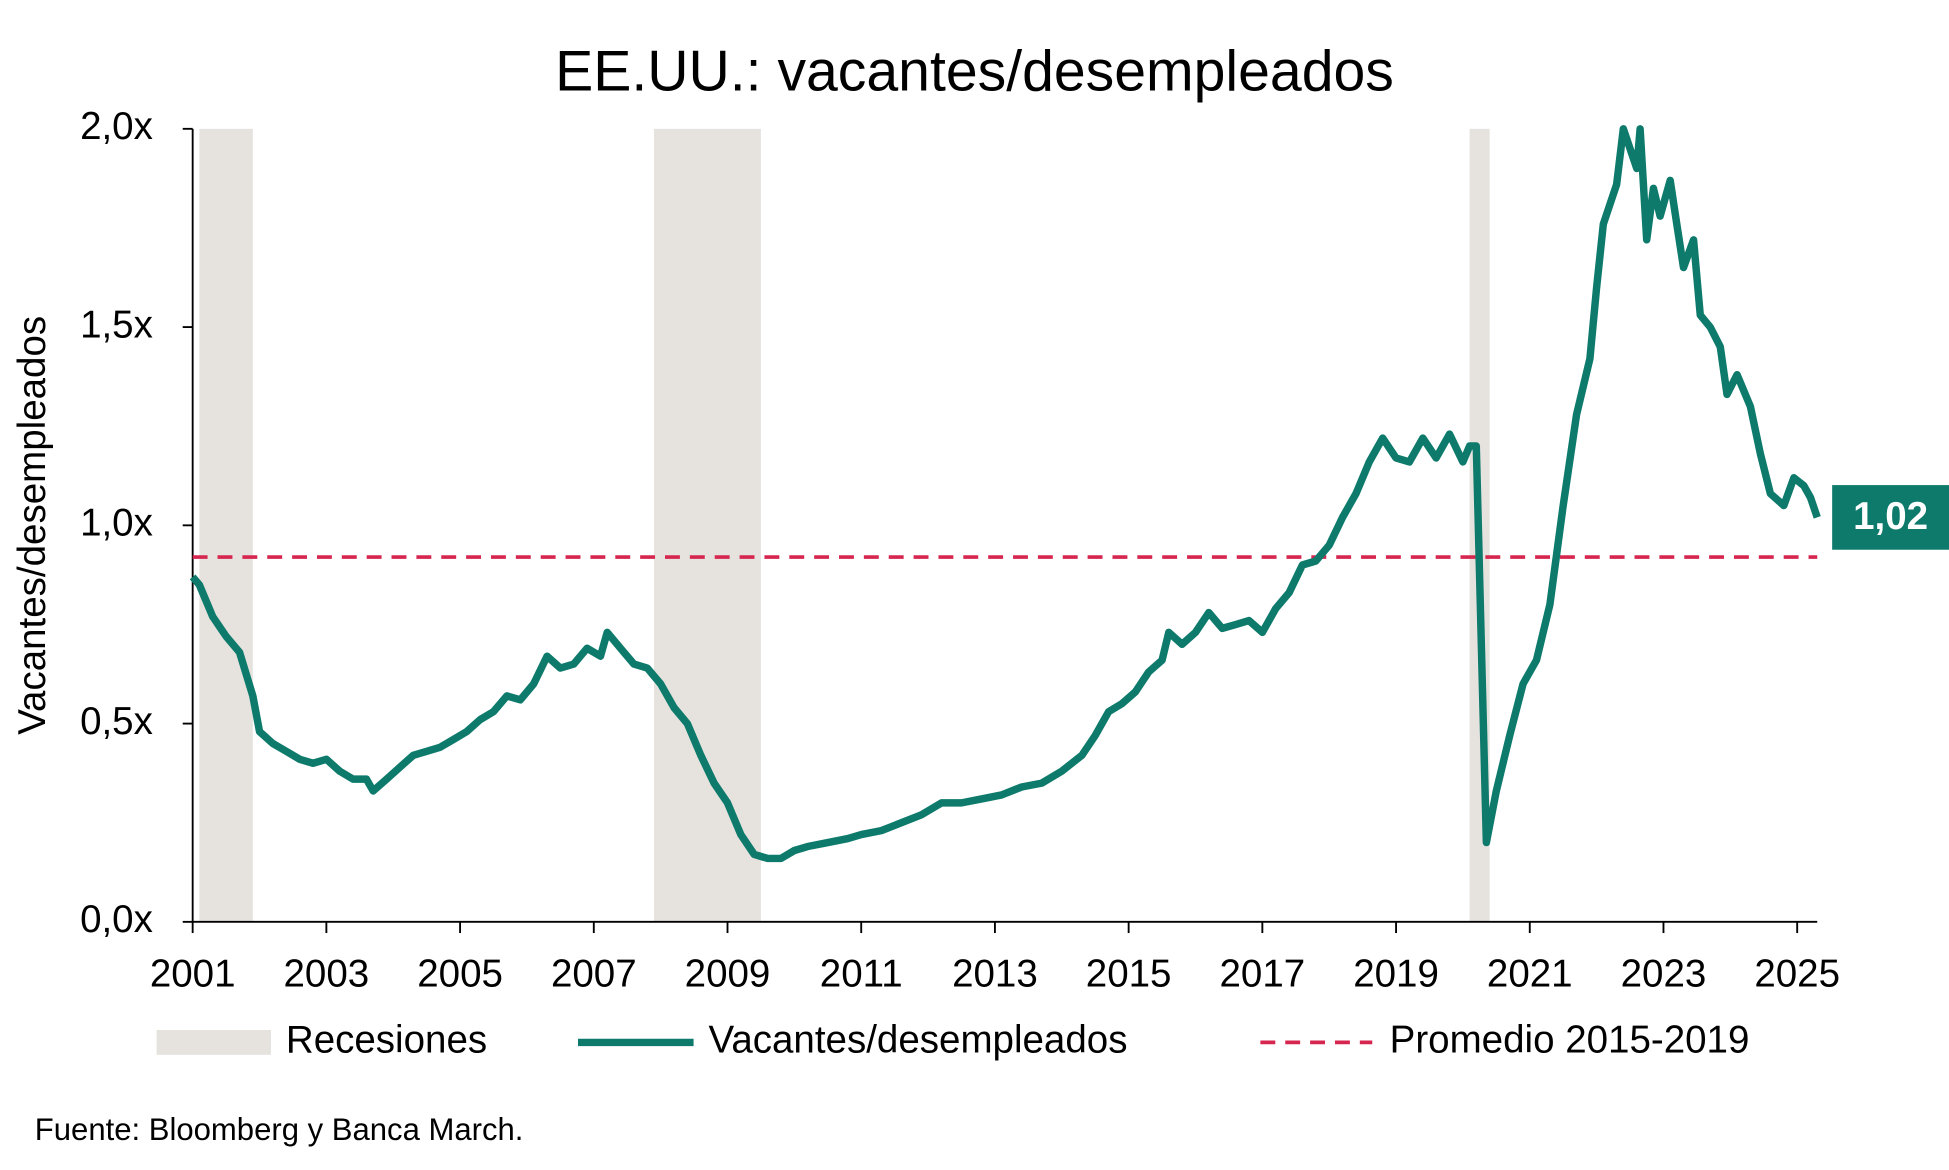  I want to click on legend-label: Promedio 2015-2019, so click(1570, 1040).